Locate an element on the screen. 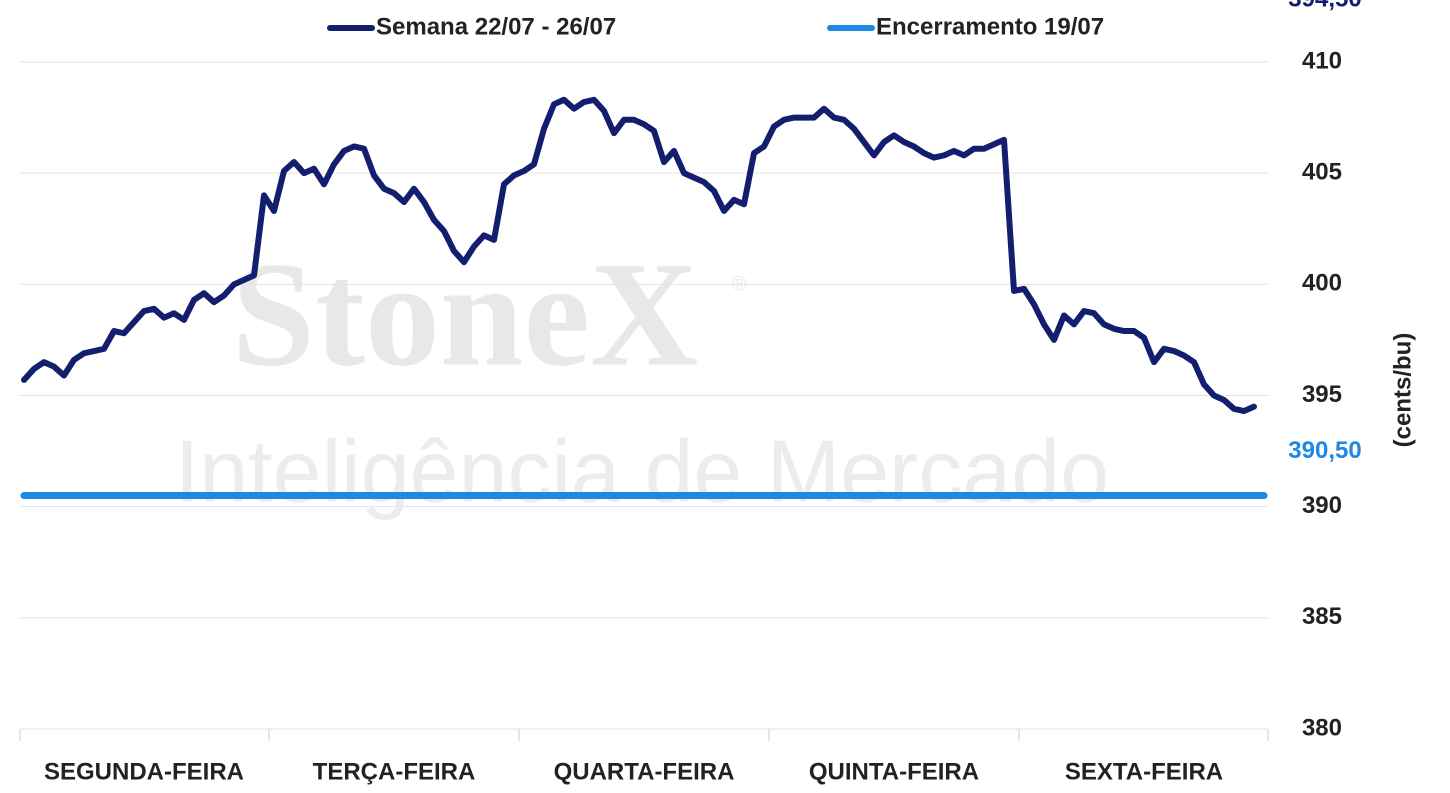 This screenshot has width=1450, height=793. x-tick-label: SEXTA-FEIRA is located at coordinates (1144, 771).